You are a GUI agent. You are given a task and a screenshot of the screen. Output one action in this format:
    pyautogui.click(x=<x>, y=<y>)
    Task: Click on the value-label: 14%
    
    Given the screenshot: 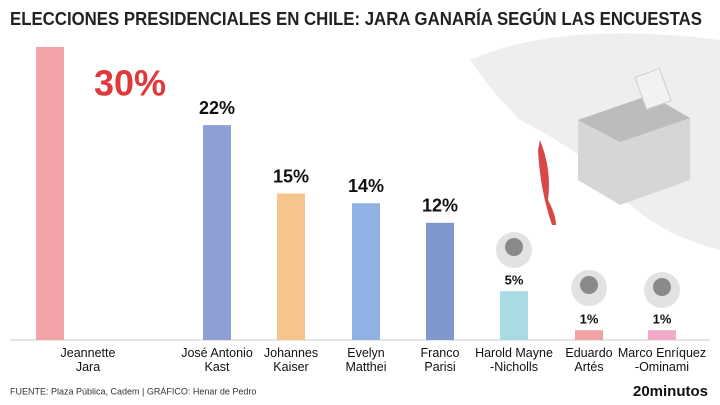 What is the action you would take?
    pyautogui.click(x=366, y=186)
    